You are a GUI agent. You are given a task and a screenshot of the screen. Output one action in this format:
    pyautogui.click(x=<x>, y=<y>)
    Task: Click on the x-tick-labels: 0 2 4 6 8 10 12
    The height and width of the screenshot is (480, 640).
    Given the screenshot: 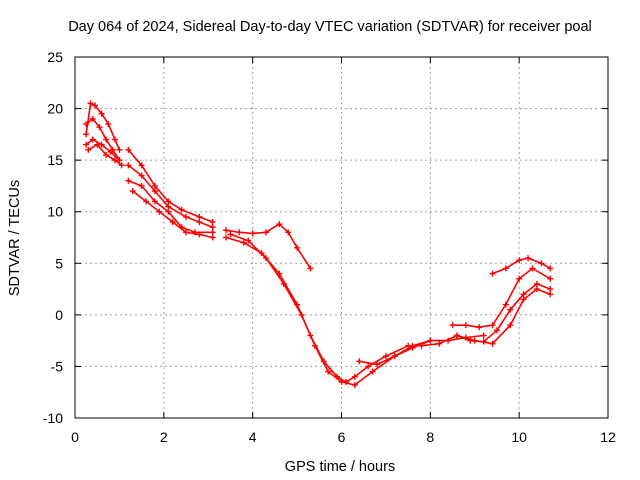 What is the action you would take?
    pyautogui.click(x=343, y=437)
    